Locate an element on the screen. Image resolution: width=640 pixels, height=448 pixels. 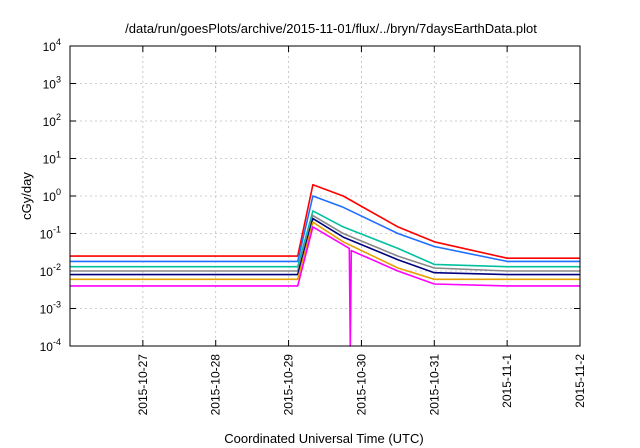
y-tick-label: 10² is located at coordinates (52, 120).